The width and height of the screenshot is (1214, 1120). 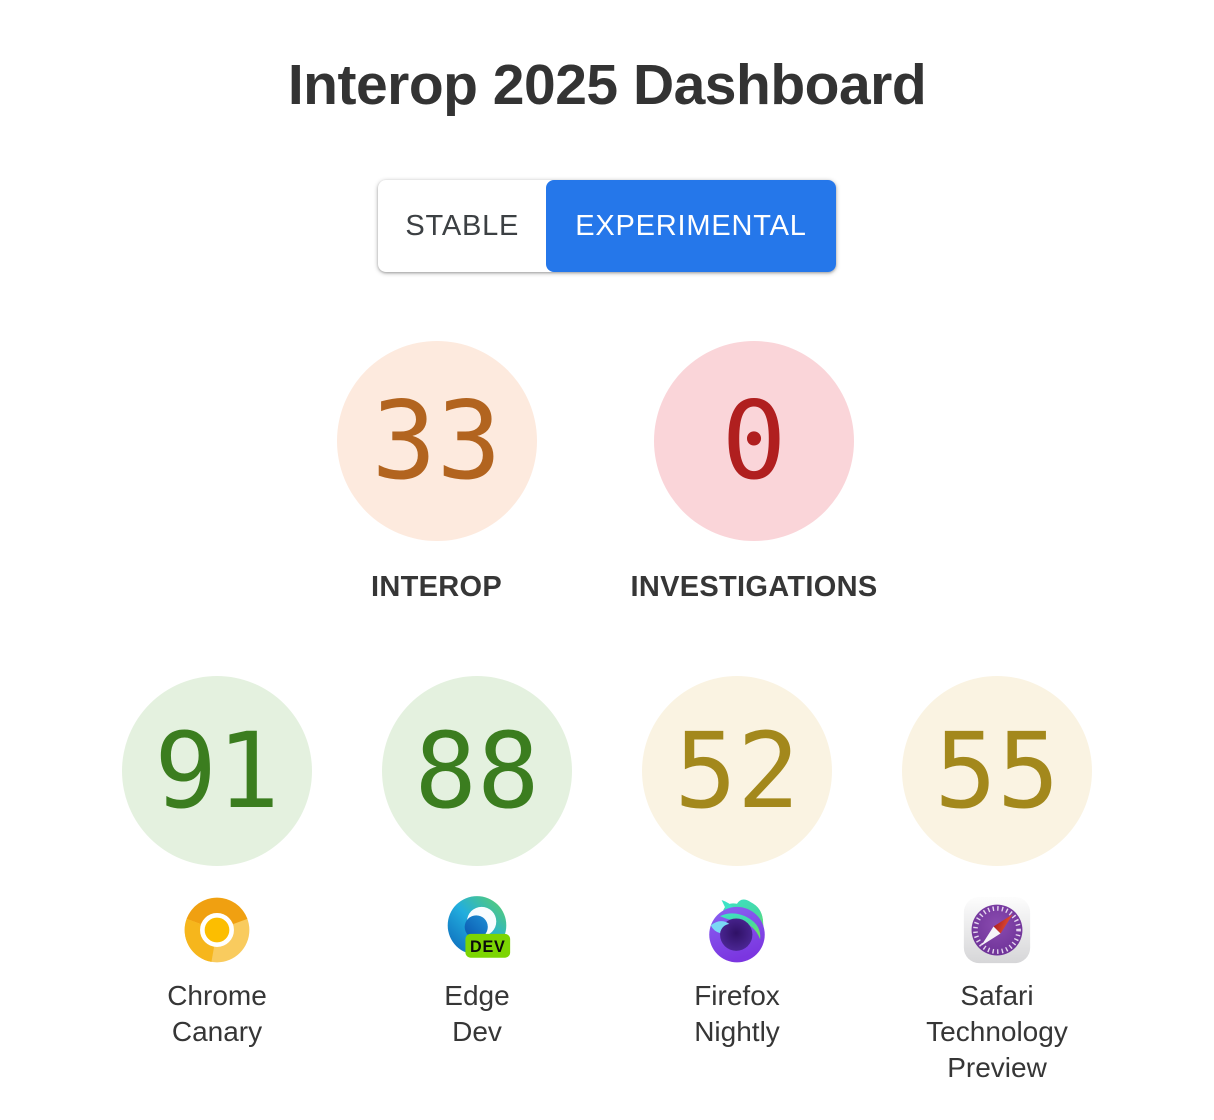 What do you see at coordinates (754, 441) in the screenshot?
I see `investigations-score-circle: 0` at bounding box center [754, 441].